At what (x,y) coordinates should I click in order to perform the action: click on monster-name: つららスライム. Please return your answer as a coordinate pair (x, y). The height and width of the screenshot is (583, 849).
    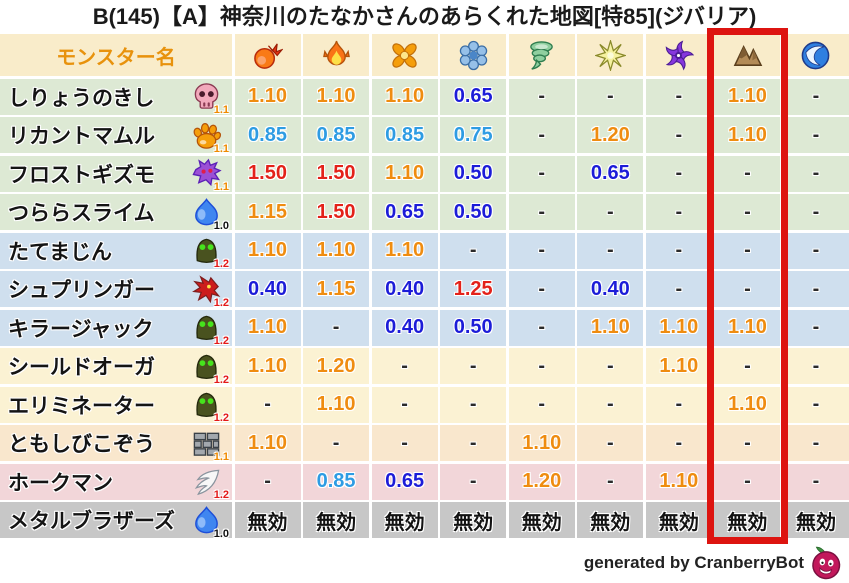
    Looking at the image, I should click on (81, 213).